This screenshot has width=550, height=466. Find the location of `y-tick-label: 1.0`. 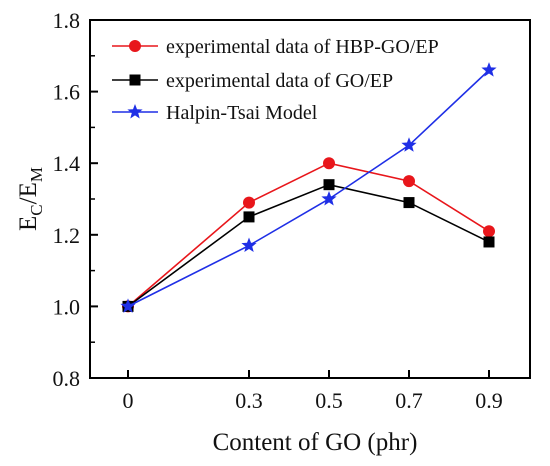

y-tick-label: 1.0 is located at coordinates (67, 306).